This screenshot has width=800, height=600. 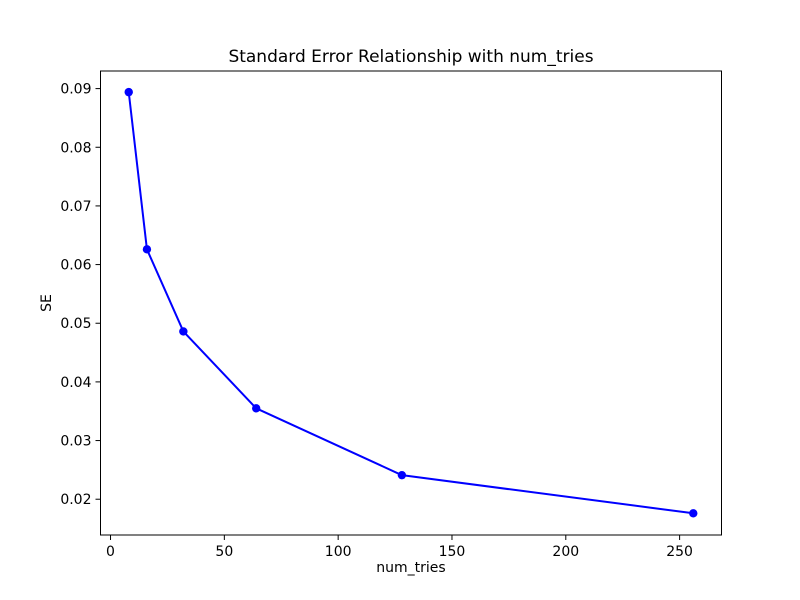 What do you see at coordinates (75, 324) in the screenshot?
I see `y-tick-label: 0.05` at bounding box center [75, 324].